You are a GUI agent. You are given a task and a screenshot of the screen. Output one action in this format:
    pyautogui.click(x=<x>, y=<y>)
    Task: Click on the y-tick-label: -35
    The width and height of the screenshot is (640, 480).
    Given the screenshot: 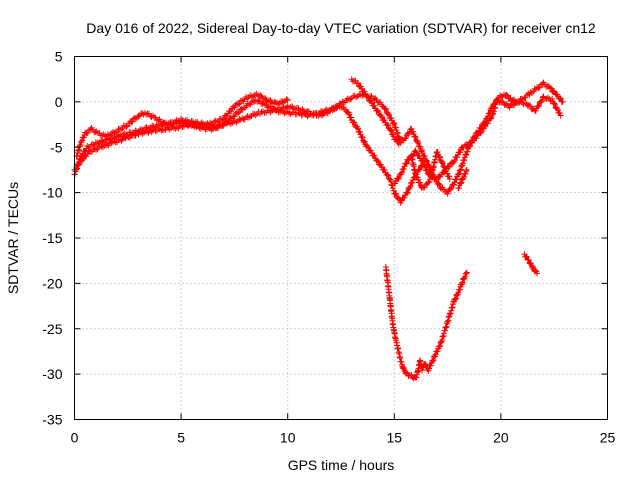 What is the action you would take?
    pyautogui.click(x=52, y=420)
    